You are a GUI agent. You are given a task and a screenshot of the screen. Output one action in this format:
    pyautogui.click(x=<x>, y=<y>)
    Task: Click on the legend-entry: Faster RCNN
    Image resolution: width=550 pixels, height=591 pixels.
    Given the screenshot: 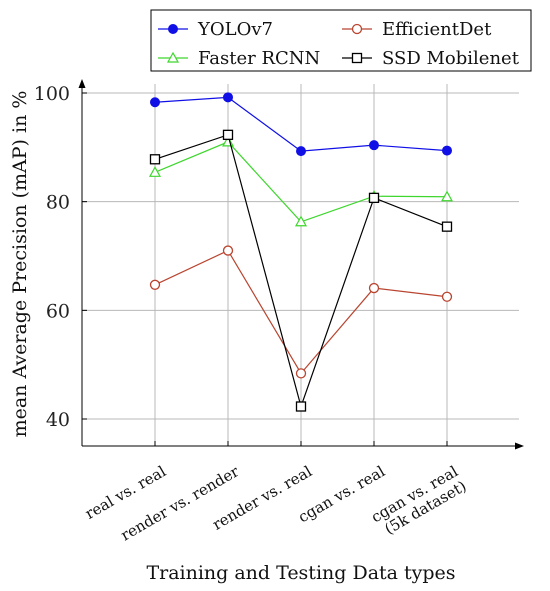 What is the action you would take?
    pyautogui.click(x=239, y=58)
    